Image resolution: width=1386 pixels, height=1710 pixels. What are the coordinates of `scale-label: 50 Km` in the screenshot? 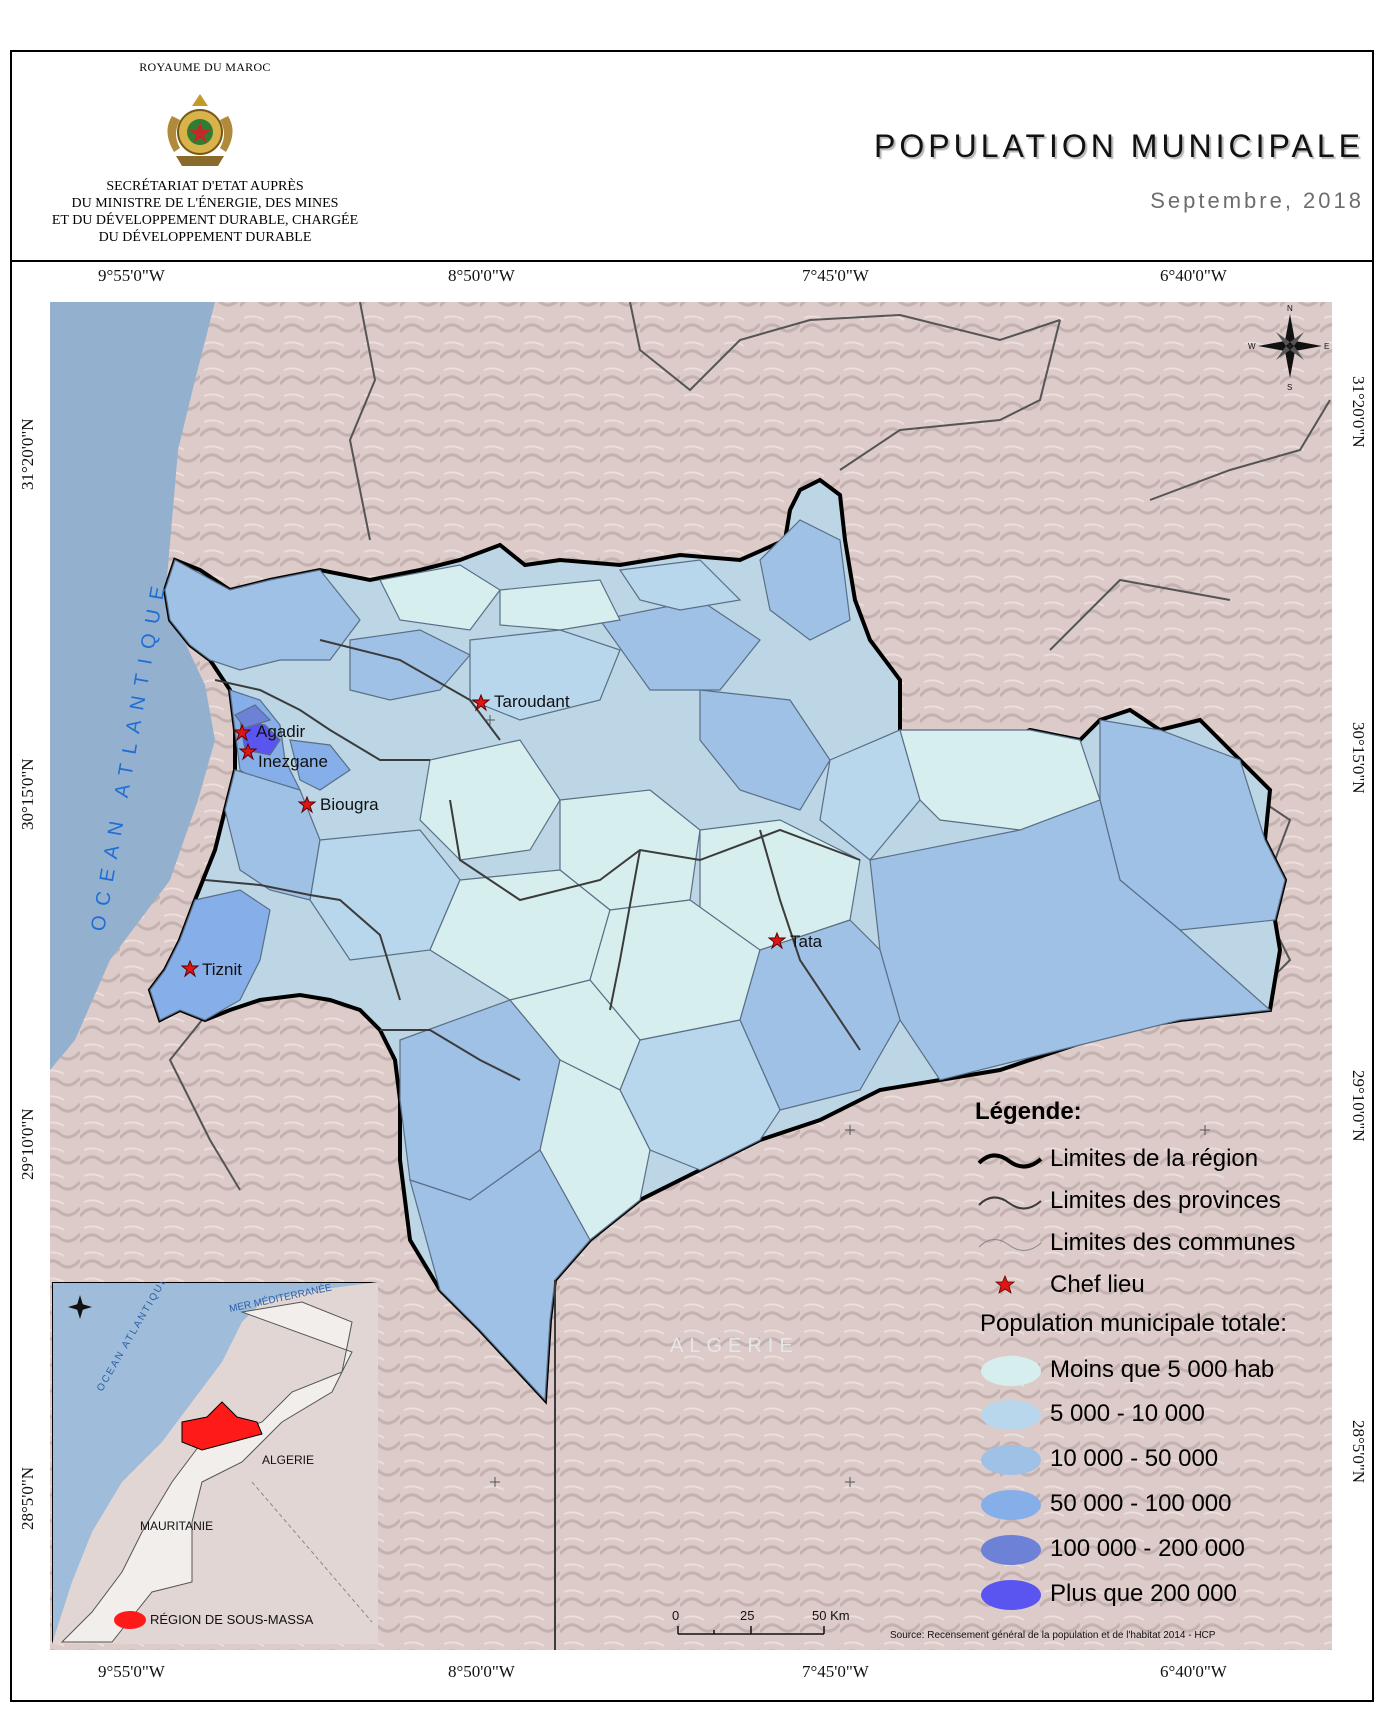 It's located at (831, 1615).